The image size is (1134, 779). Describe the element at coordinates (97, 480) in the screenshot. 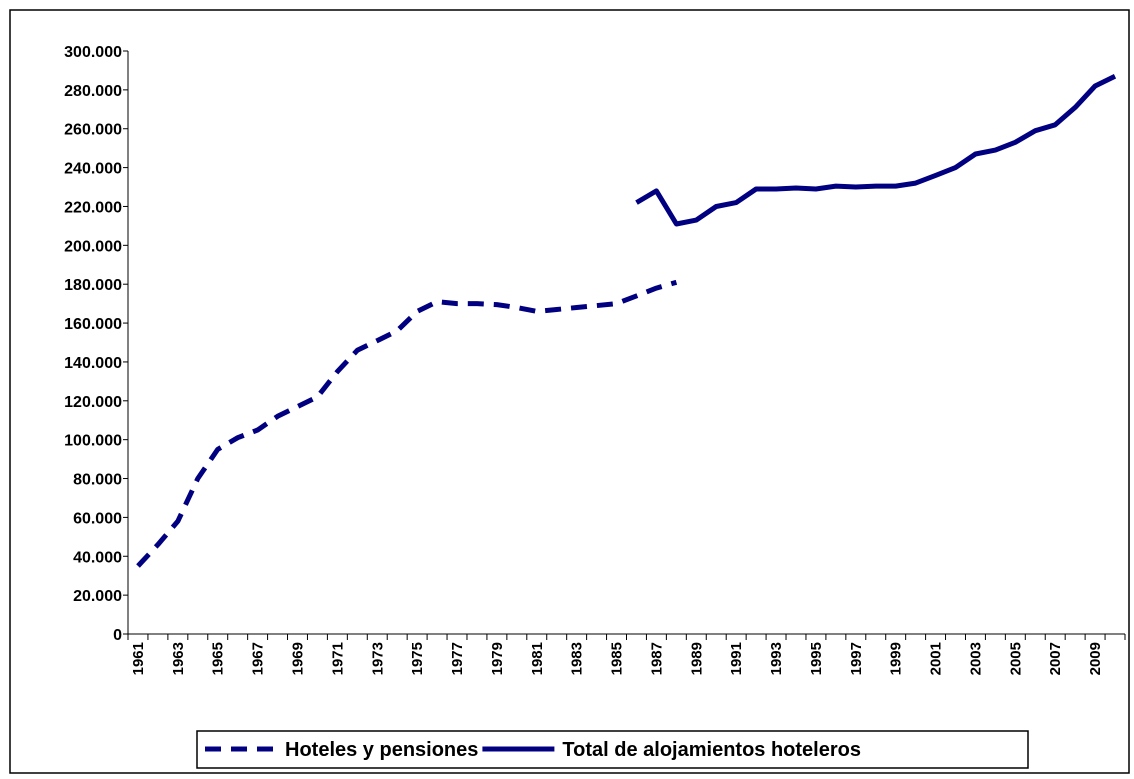

I see `y-tick-label: 80.000` at that location.